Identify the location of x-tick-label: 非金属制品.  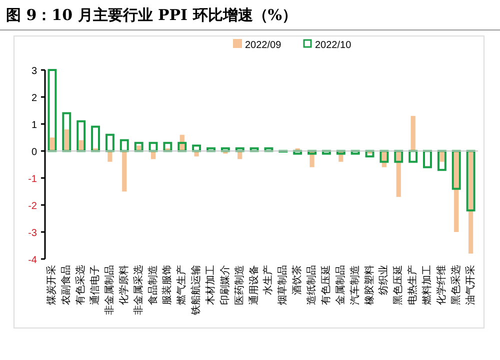
(109, 290).